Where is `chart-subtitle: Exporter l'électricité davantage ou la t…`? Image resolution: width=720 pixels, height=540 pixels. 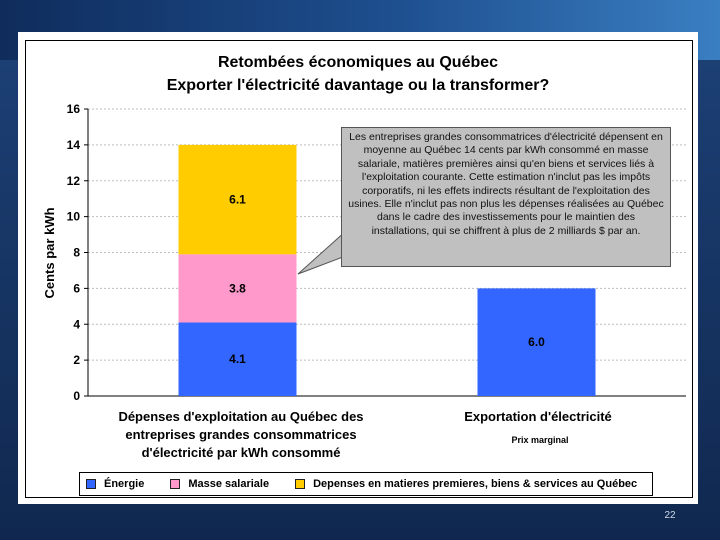
chart-subtitle: Exporter l'électricité davantage ou la t… is located at coordinates (358, 85).